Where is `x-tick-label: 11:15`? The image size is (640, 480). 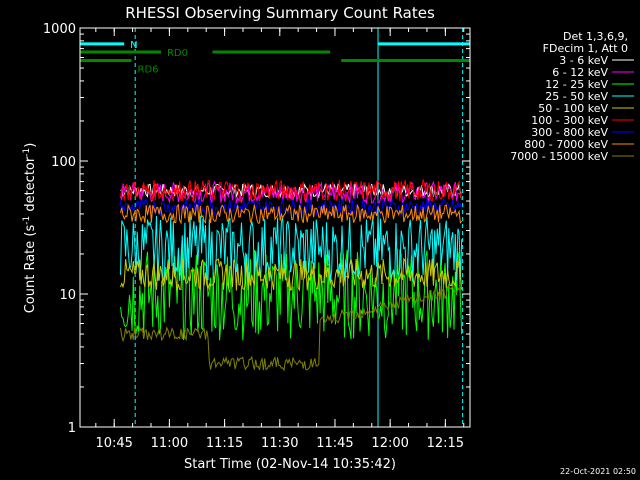 x-tick-label: 11:15 is located at coordinates (224, 443).